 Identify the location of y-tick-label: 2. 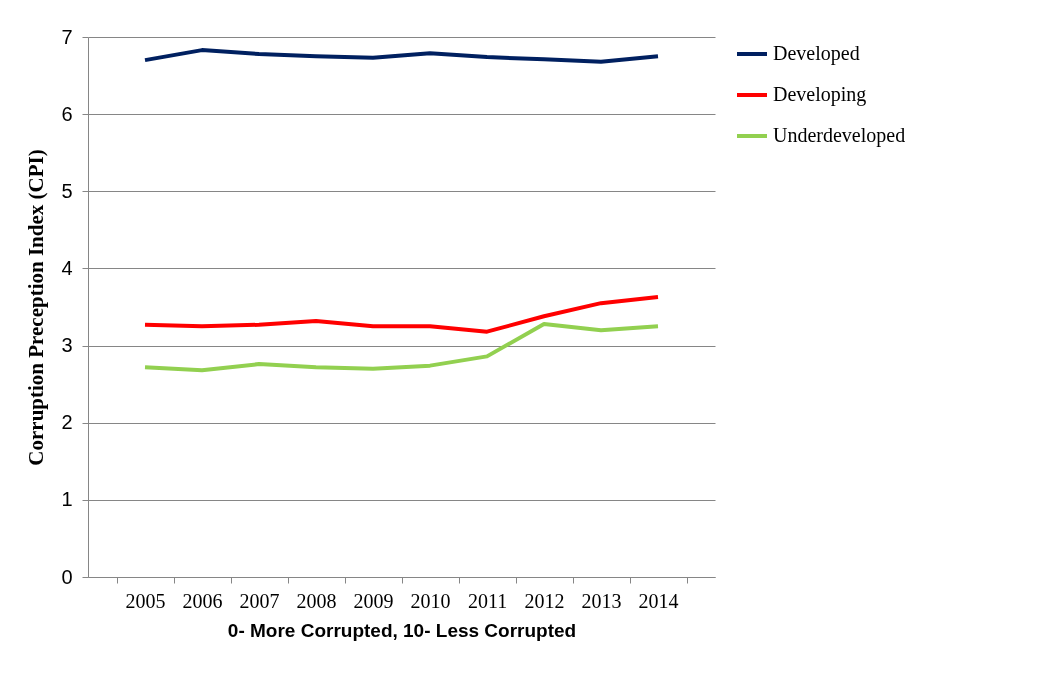
(67, 422).